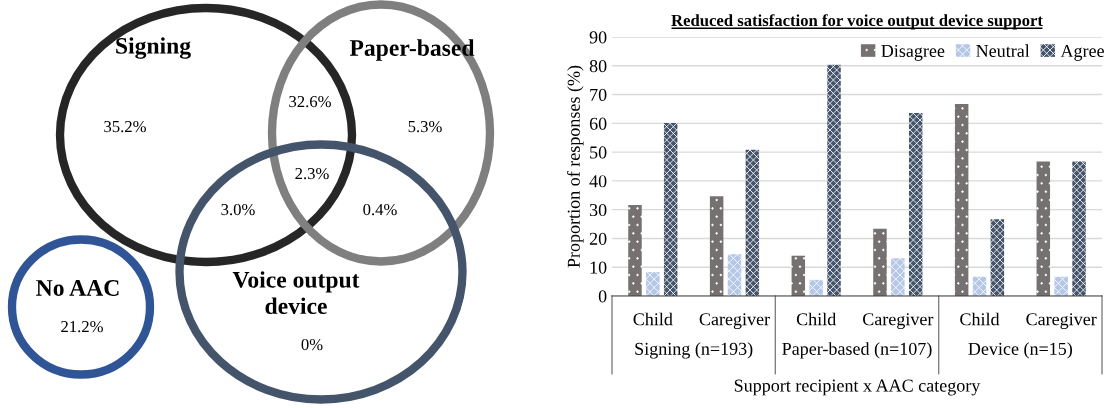  I want to click on text: 5.3%, so click(425, 126).